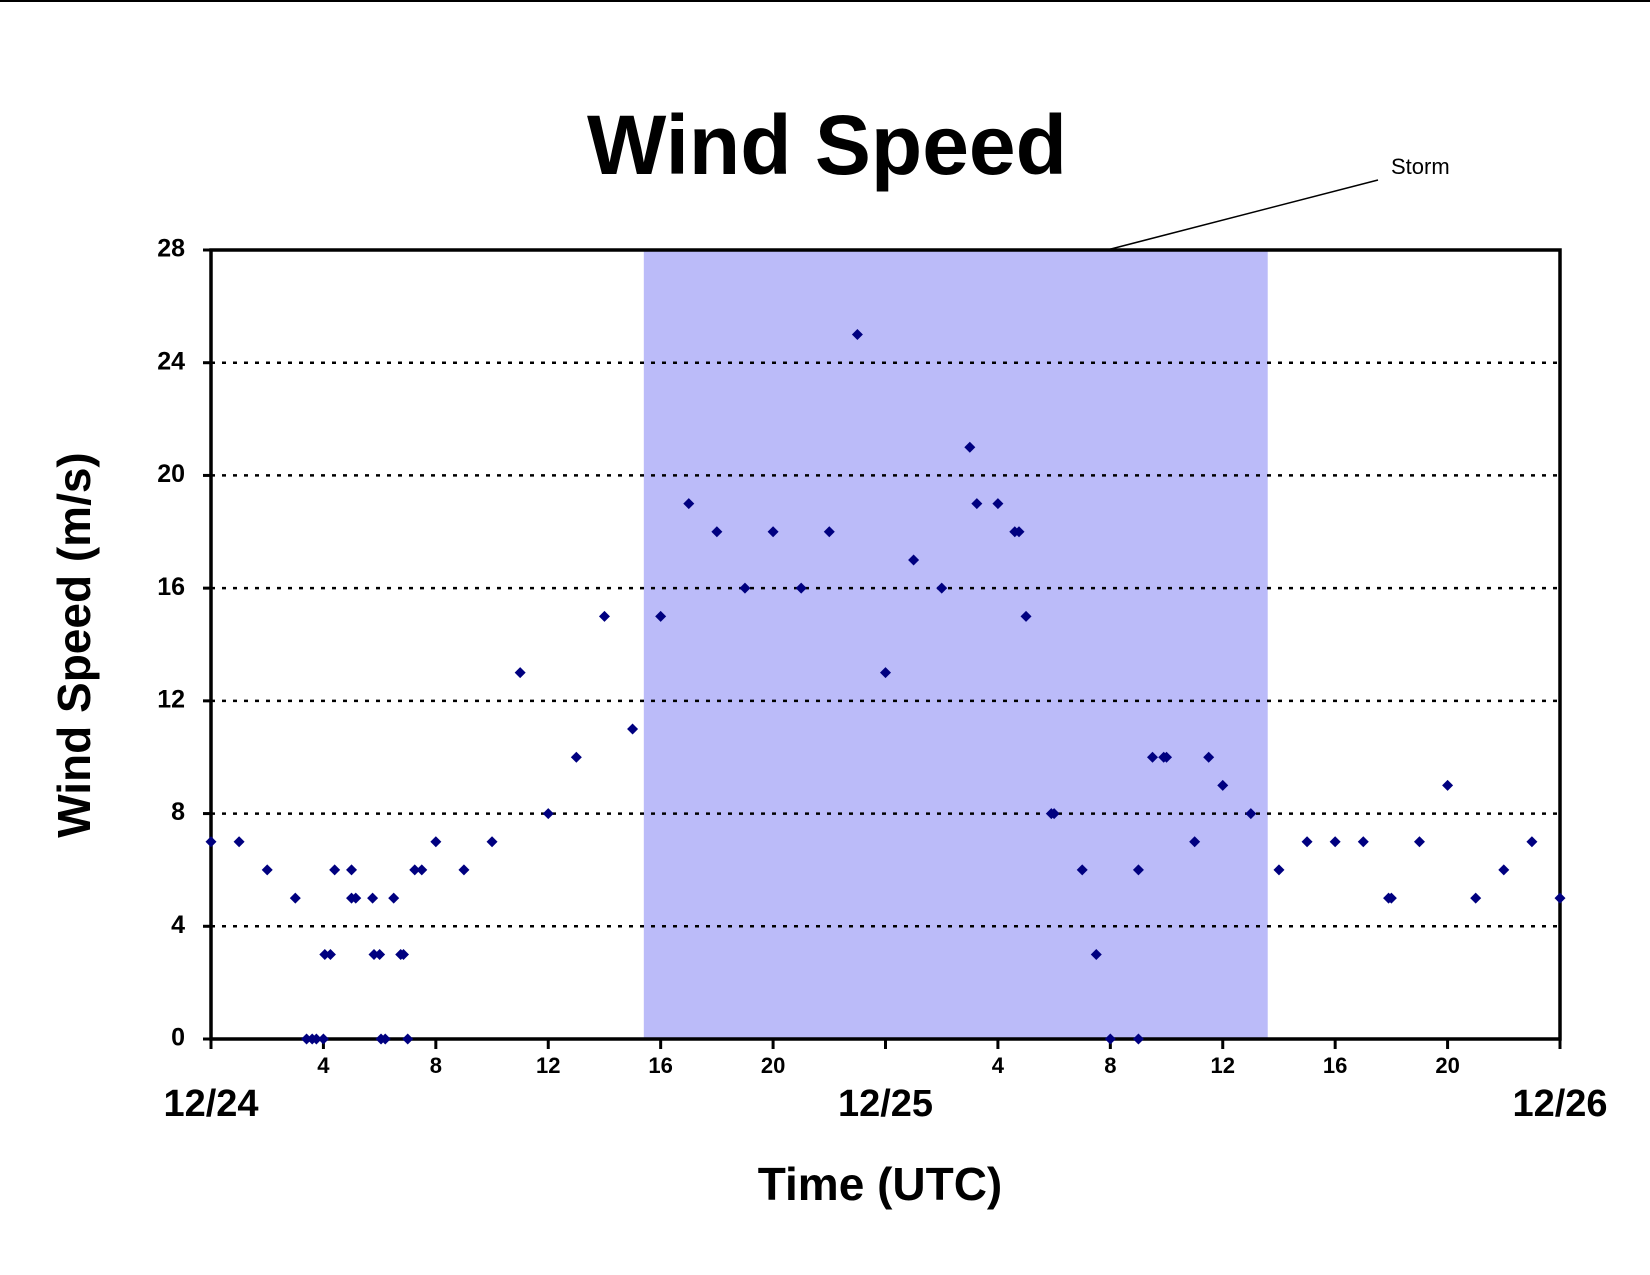 The image size is (1650, 1275). Describe the element at coordinates (210, 1104) in the screenshot. I see `x-date-label: 12/24` at that location.